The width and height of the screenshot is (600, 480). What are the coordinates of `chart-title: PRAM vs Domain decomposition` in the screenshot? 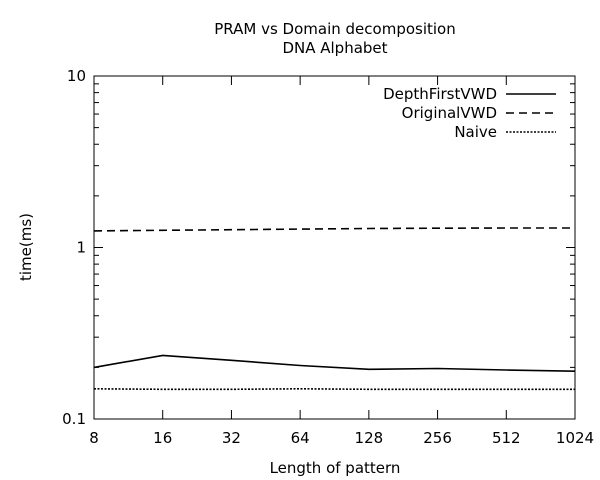 It's located at (334, 29).